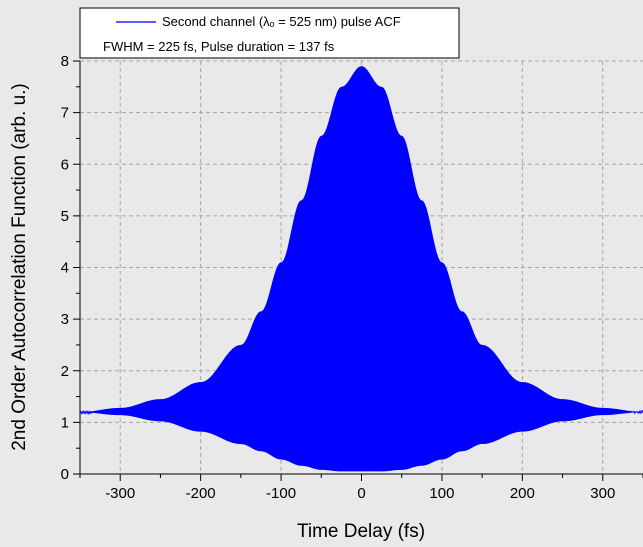 Image resolution: width=643 pixels, height=547 pixels. Describe the element at coordinates (361, 531) in the screenshot. I see `x-axis-label: Time Delay (fs)` at that location.